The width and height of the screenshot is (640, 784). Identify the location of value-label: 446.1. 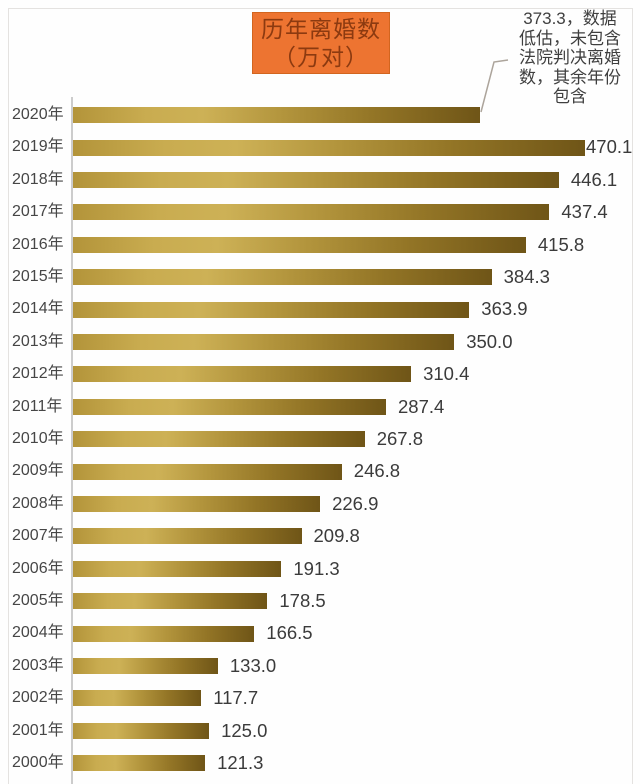
(594, 179).